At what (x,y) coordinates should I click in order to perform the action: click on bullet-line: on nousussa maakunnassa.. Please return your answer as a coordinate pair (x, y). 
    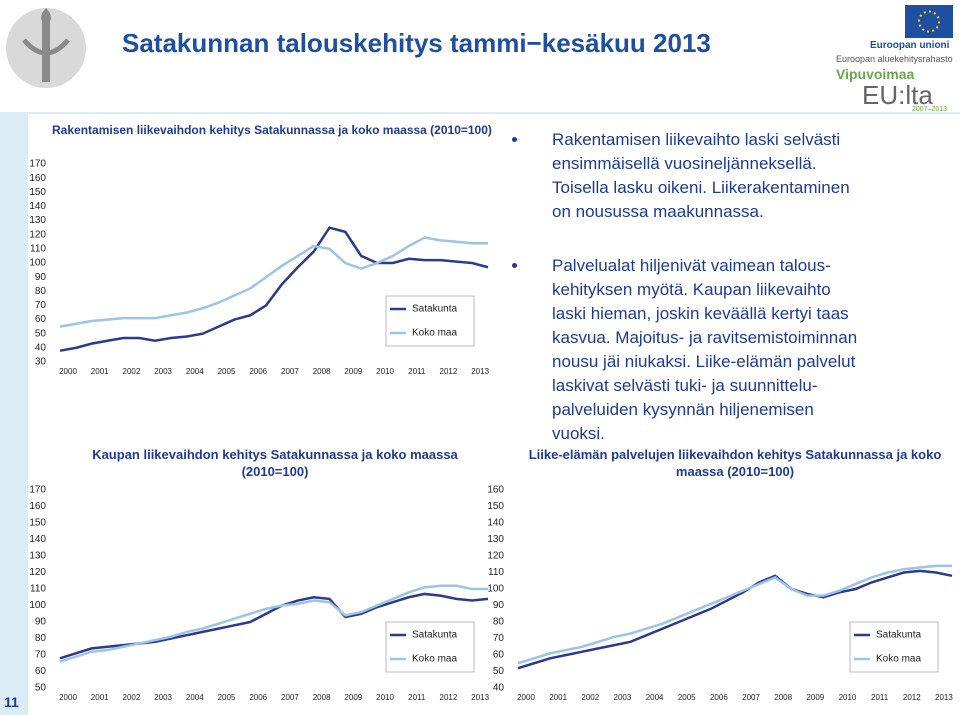
    Looking at the image, I should click on (658, 211).